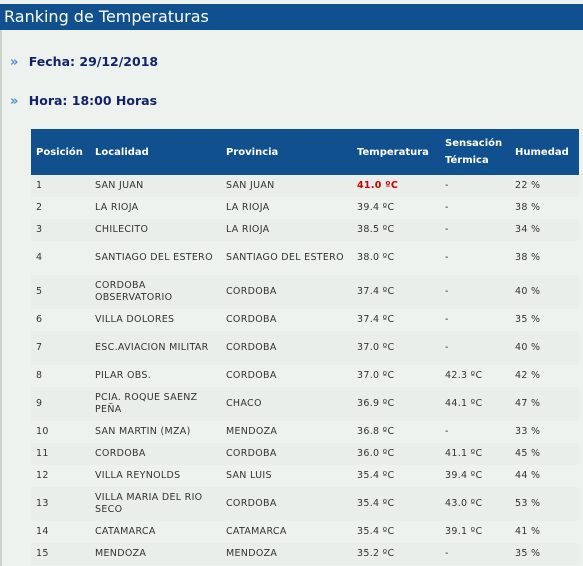  I want to click on table-row: 1 SAN JUAN SAN JUAN 41.0 ºC -22 %, so click(305, 186).